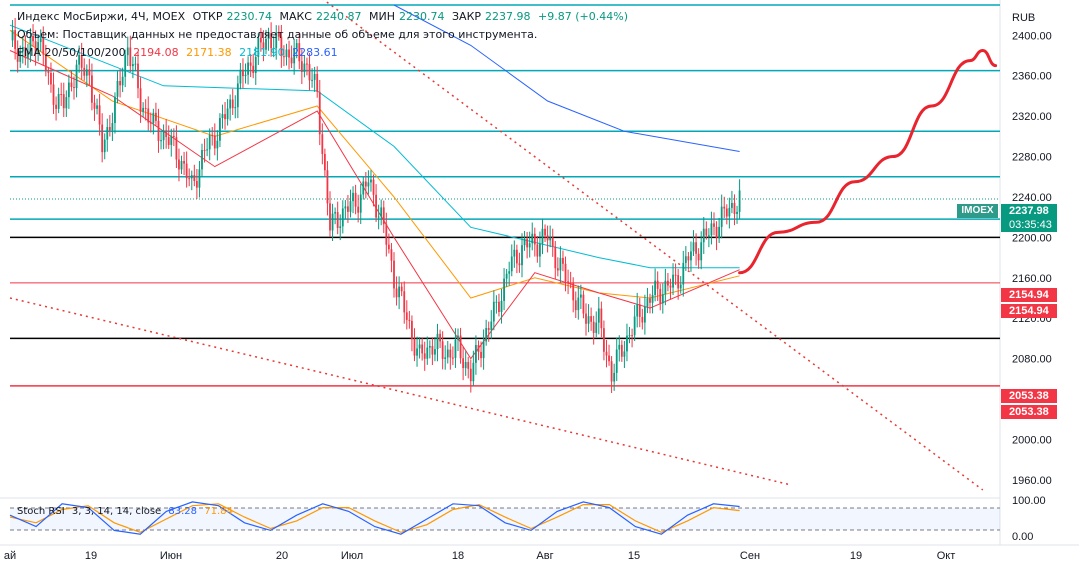 The height and width of the screenshot is (577, 1079). I want to click on price-tick-label: 2000.00, so click(1032, 440).